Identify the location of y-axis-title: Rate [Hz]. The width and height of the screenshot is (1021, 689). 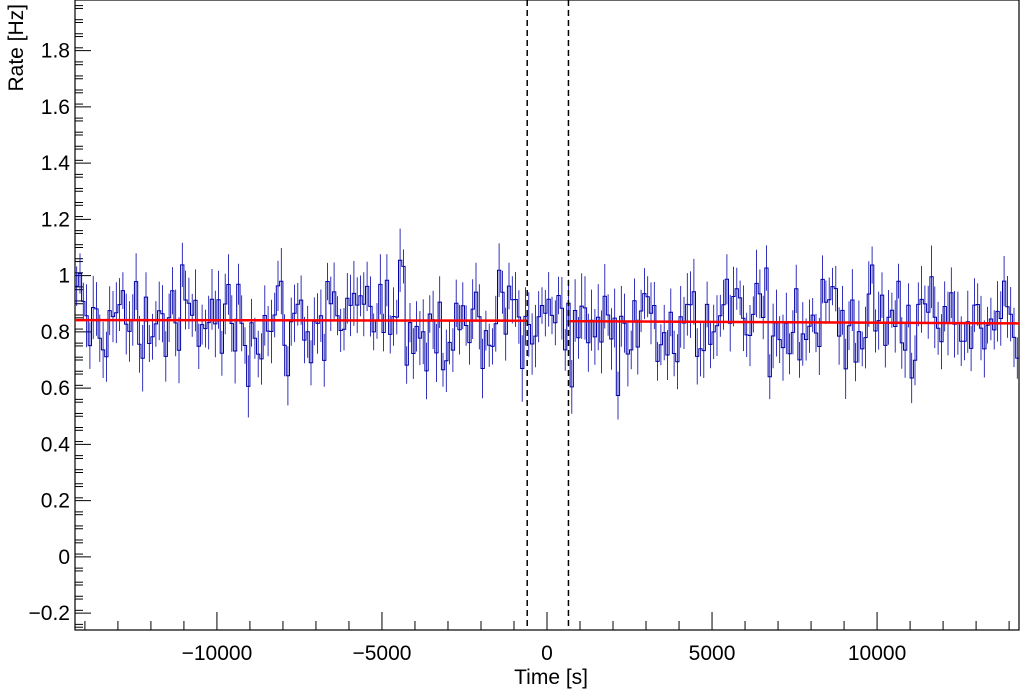
(16, 48).